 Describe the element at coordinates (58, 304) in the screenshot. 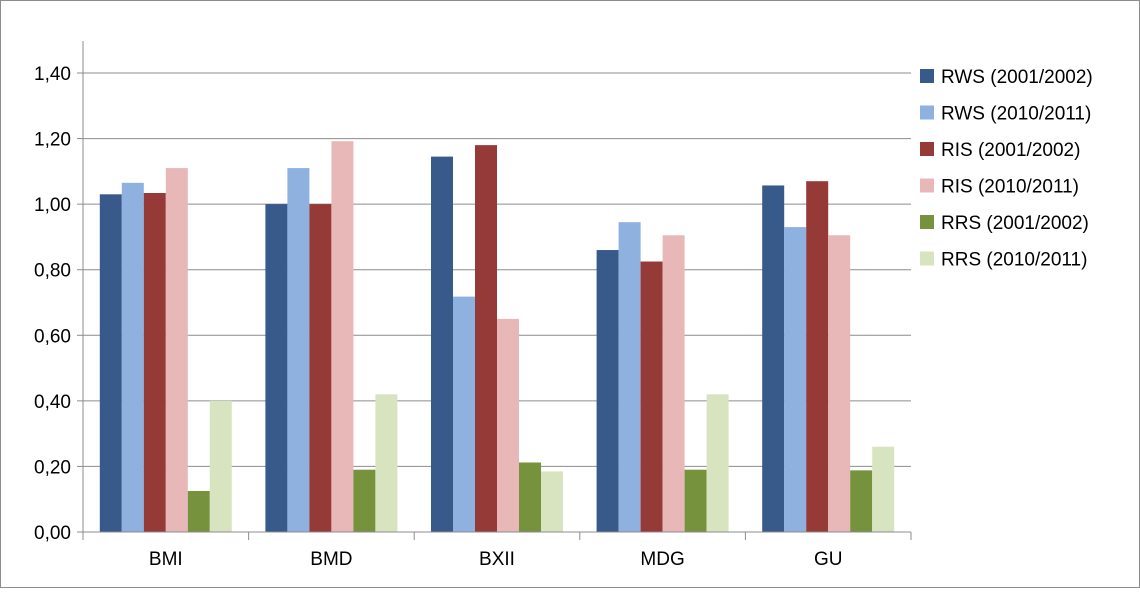

I see `y-axis-ticks: 0,00 0,20 0,40 0,60 0,80 1,00 1,20 1,40` at that location.